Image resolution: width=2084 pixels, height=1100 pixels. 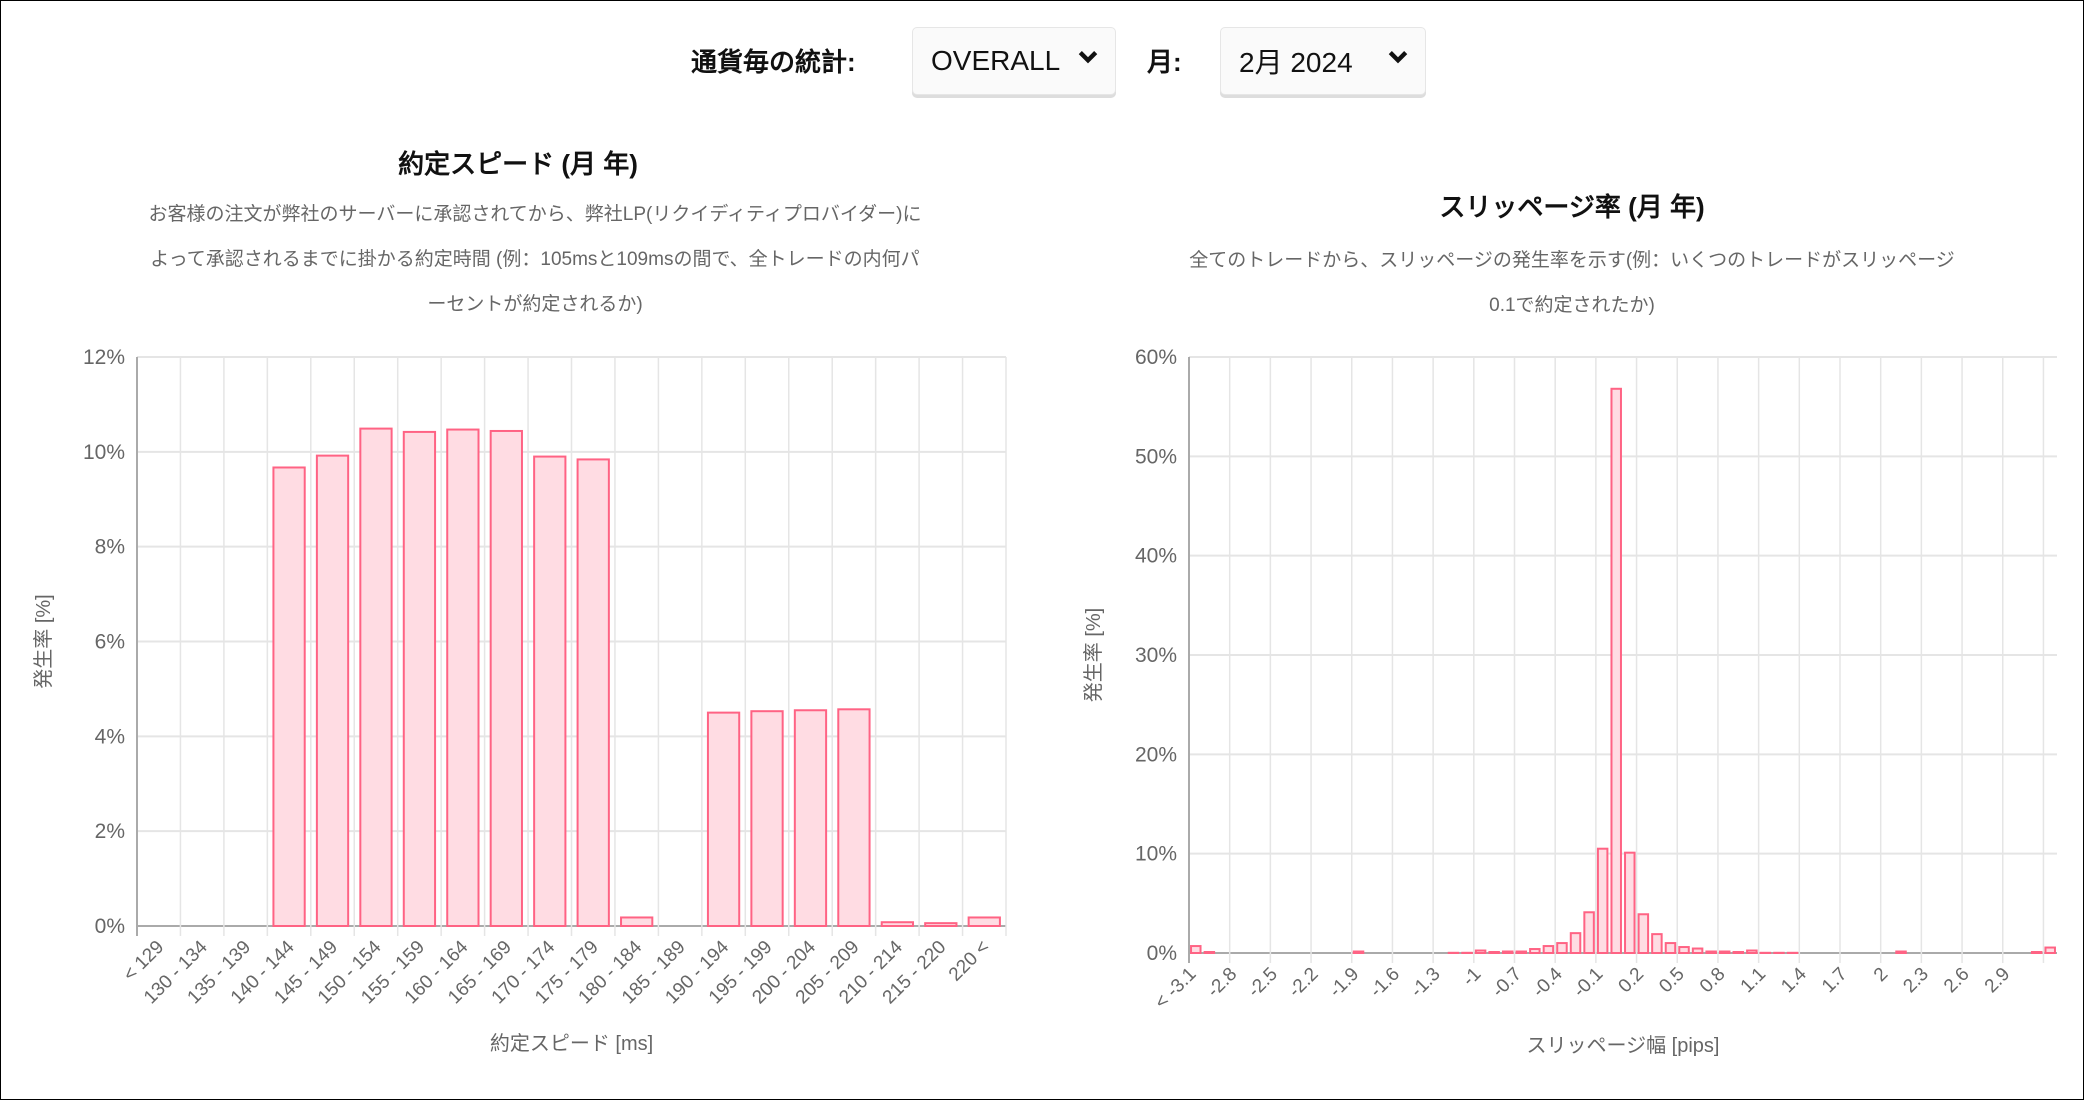 I want to click on y-tick-label: 60%, so click(x=1156, y=357).